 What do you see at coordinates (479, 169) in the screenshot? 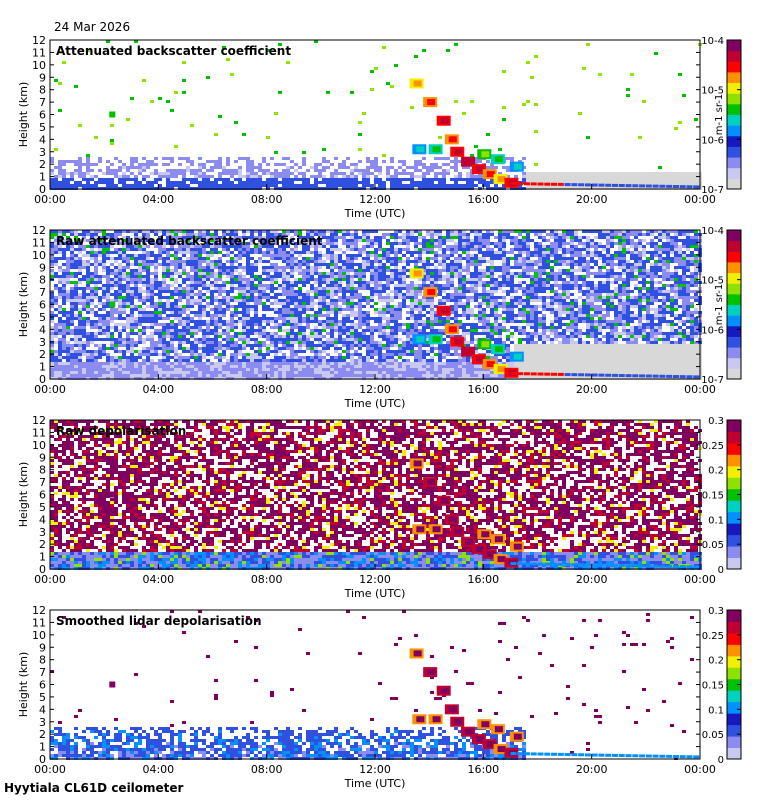
I see `cloud-core` at bounding box center [479, 169].